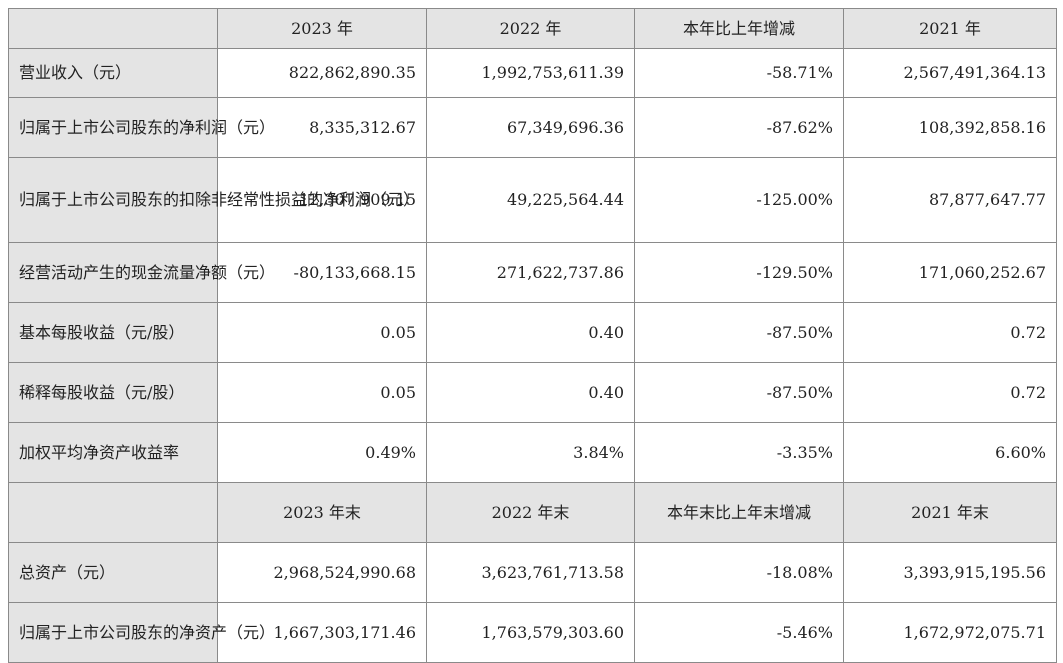 This screenshot has width=1063, height=663. What do you see at coordinates (950, 512) in the screenshot?
I see `col-header-2021-end: 2021 年末` at bounding box center [950, 512].